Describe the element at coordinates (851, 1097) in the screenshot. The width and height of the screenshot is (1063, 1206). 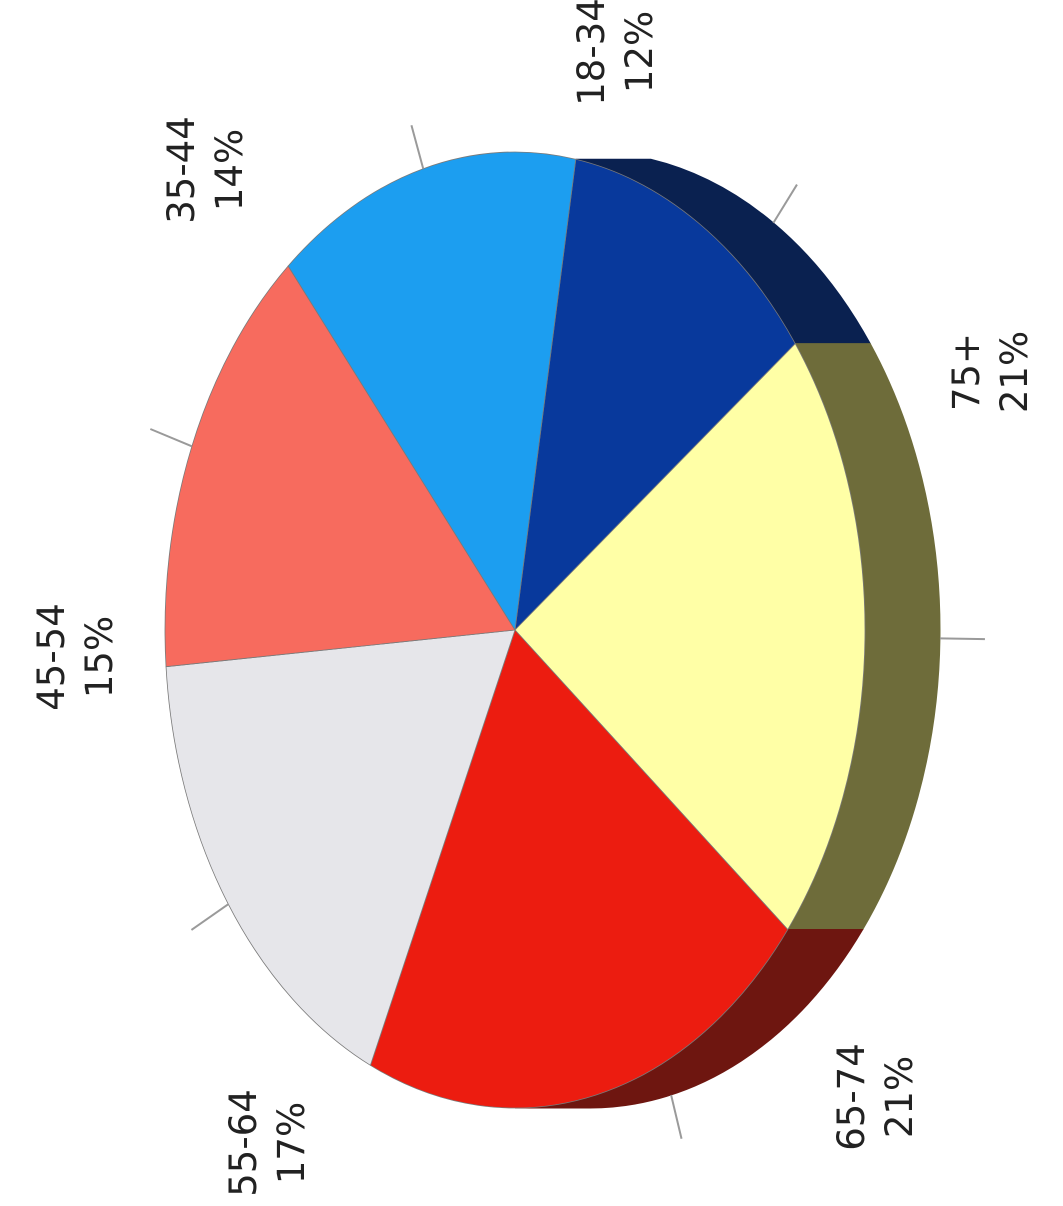
I see `slice-label-65-74: 65-74` at that location.